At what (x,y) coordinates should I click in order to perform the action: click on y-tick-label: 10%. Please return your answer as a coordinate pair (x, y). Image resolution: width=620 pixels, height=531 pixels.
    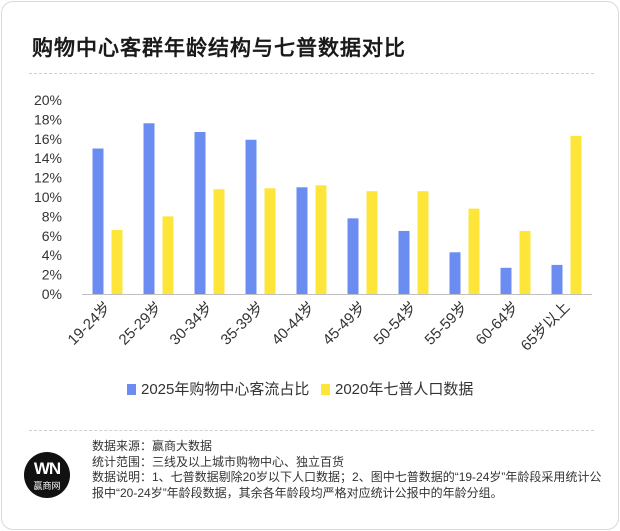
    Looking at the image, I should click on (48, 197).